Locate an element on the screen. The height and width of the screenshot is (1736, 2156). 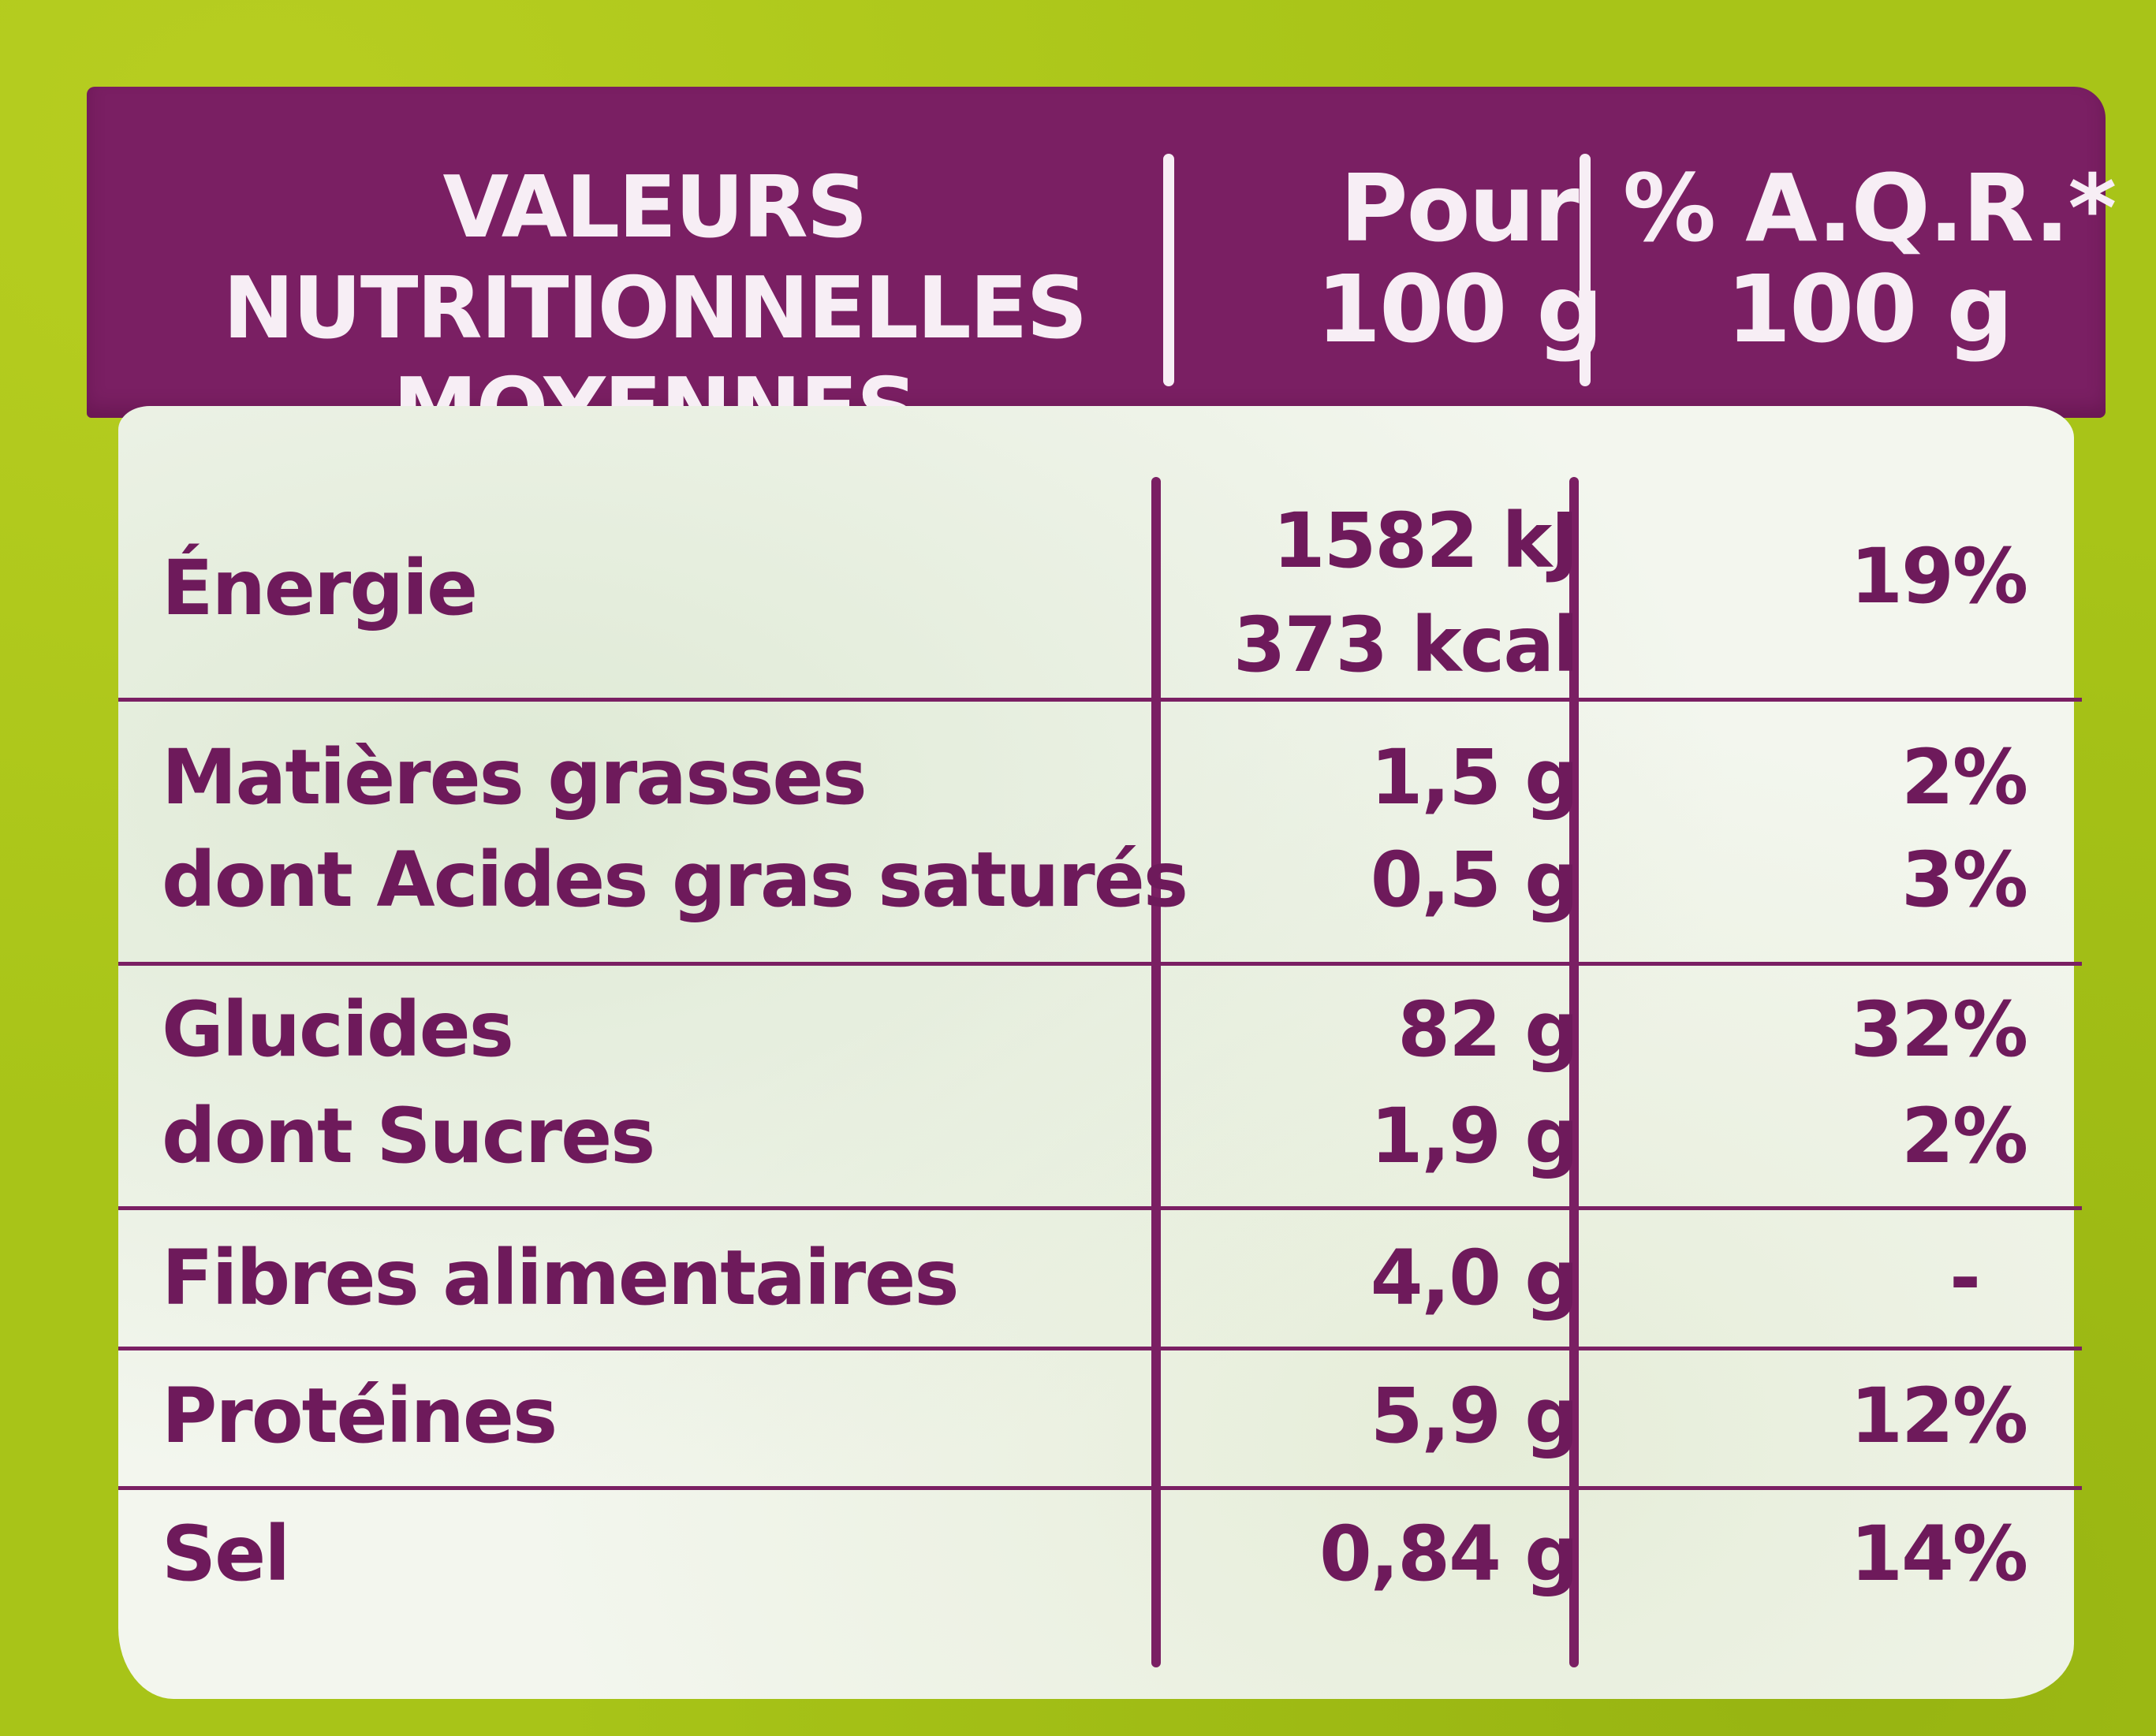
nutrient-value: 5,9 g is located at coordinates (1475, 1416).